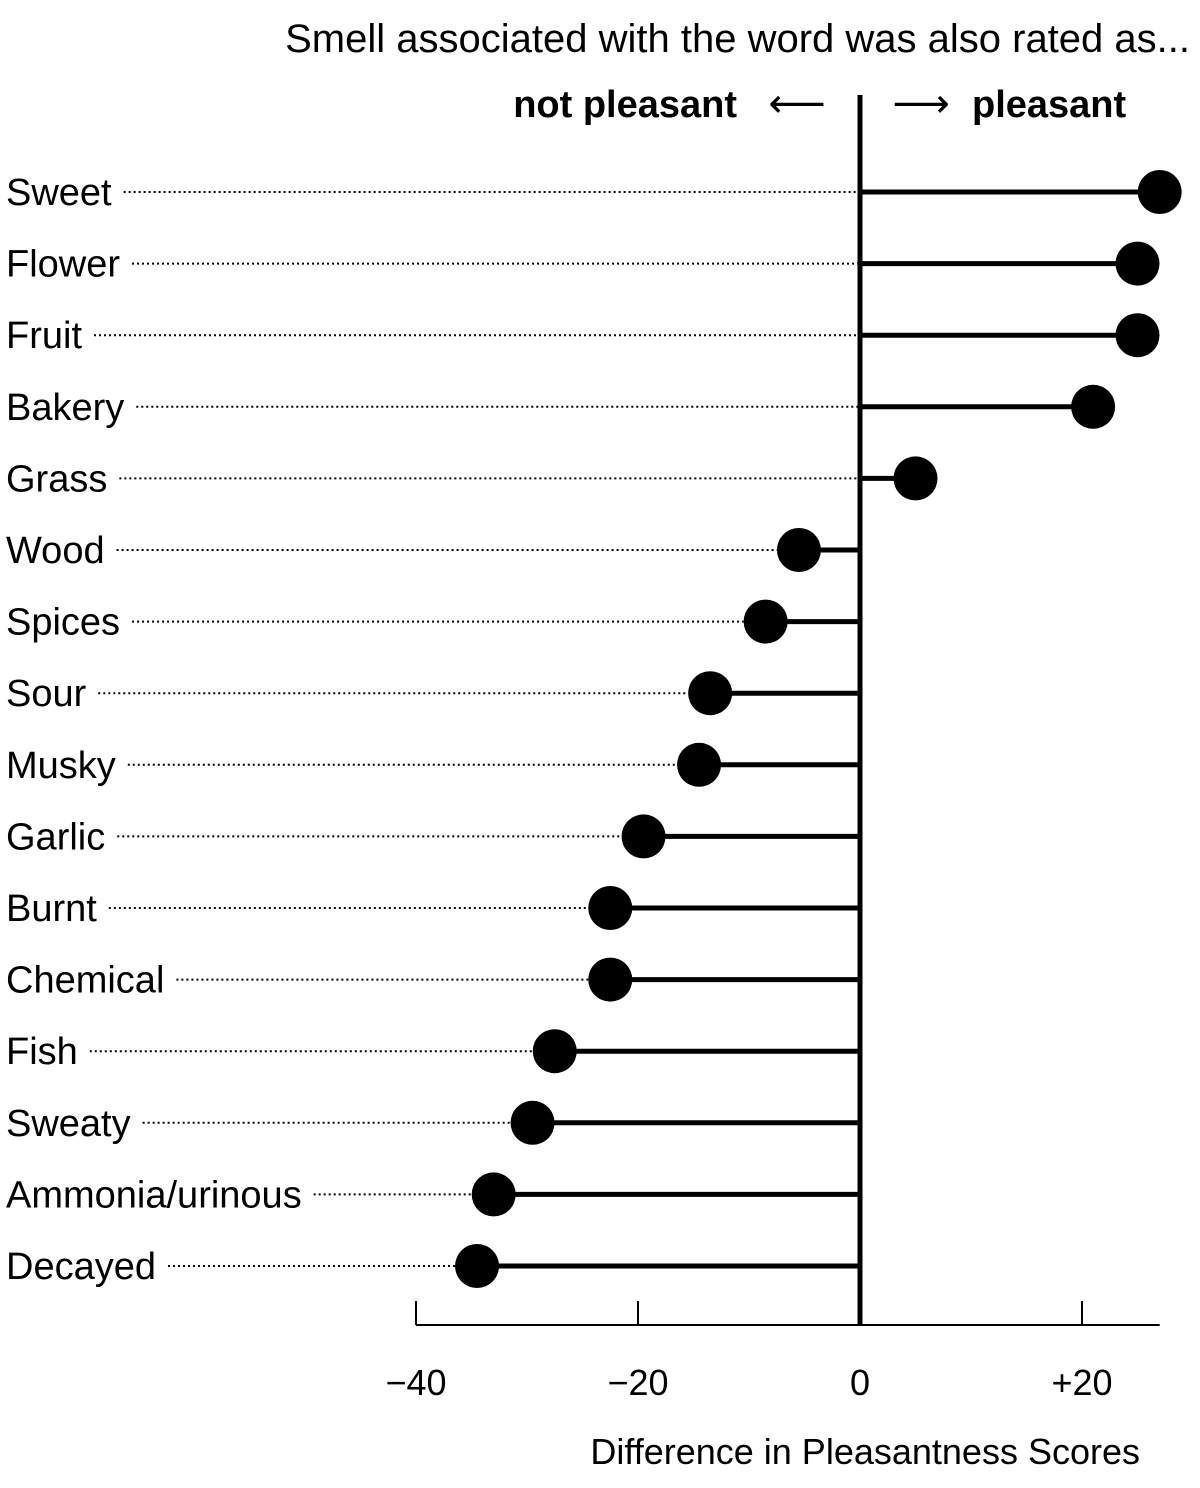 This screenshot has height=1488, width=1200. What do you see at coordinates (415, 1382) in the screenshot?
I see `x-tick-label: −40` at bounding box center [415, 1382].